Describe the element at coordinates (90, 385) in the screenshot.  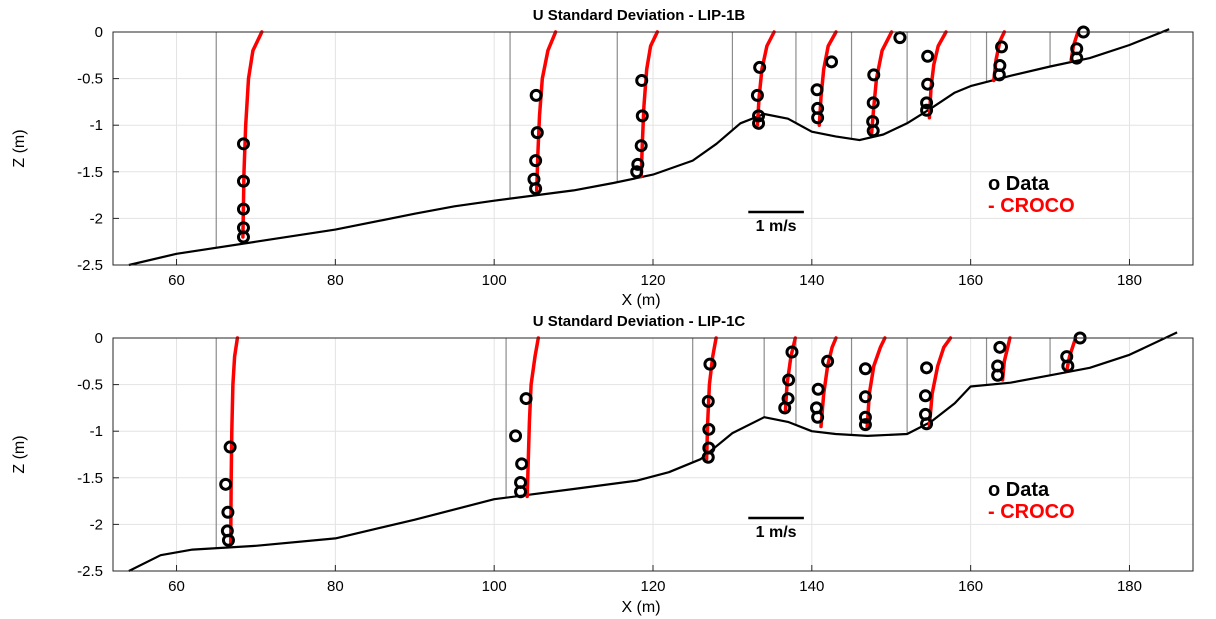
I see `y-tick-label: -0.5` at that location.